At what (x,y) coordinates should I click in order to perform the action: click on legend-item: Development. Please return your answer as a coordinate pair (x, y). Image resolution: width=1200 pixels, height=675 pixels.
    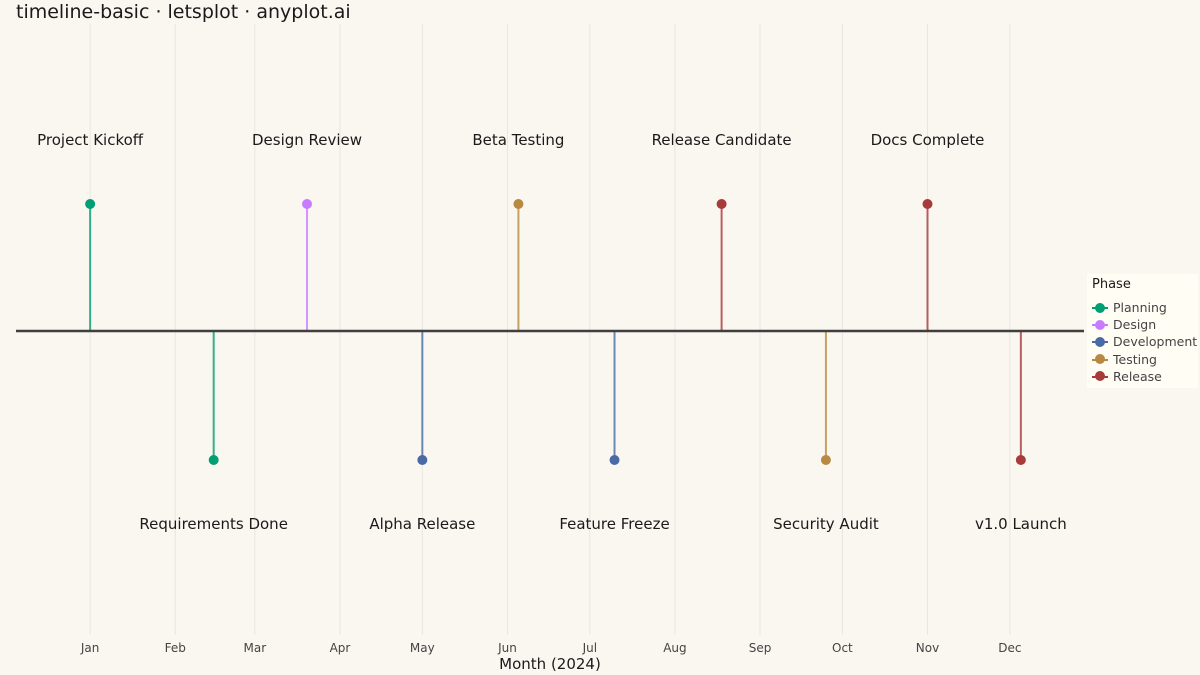
    Looking at the image, I should click on (1144, 341).